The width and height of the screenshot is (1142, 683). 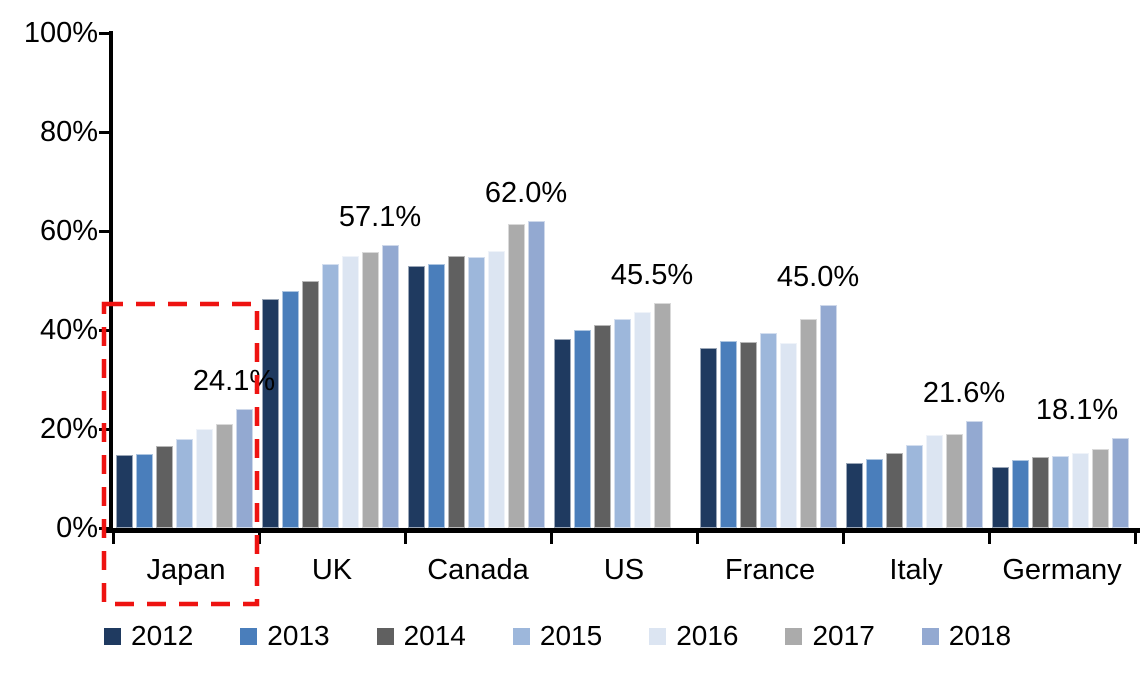 I want to click on bar-italy-2018, so click(x=974, y=474).